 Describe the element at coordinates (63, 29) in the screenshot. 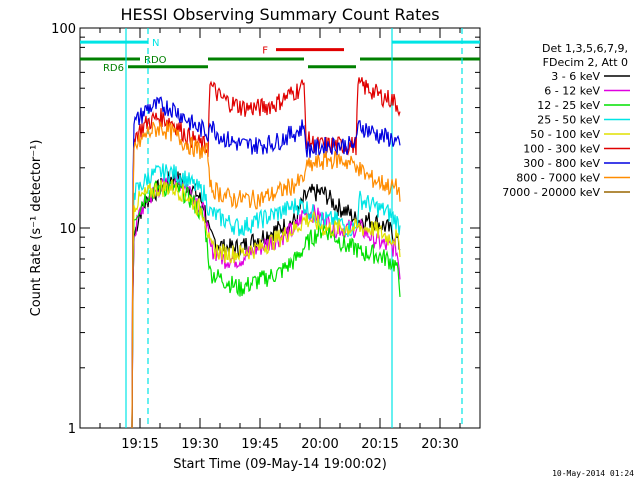

I see `y-tick-label: 100` at that location.